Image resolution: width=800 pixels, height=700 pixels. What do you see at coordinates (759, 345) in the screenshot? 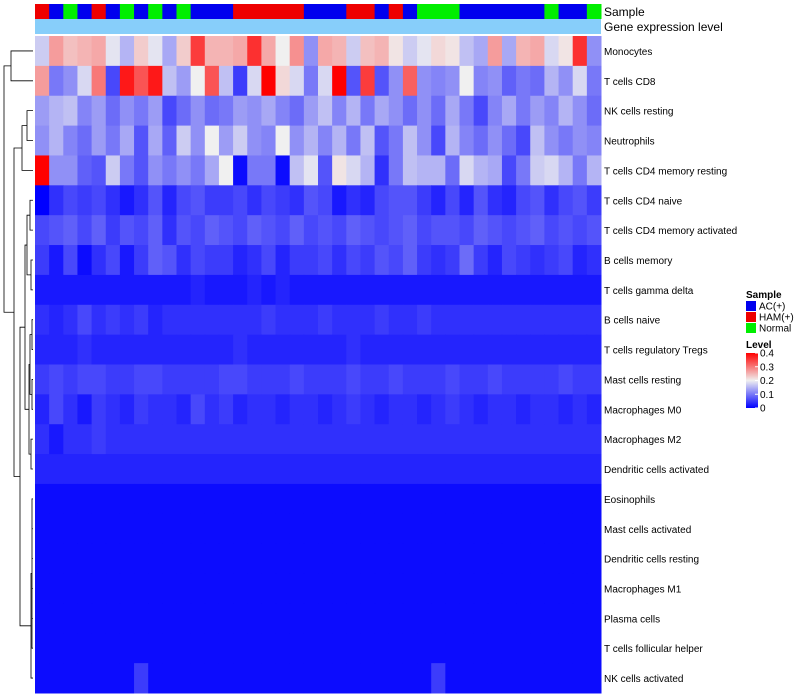
I see `legend-level-title: Level` at bounding box center [759, 345].